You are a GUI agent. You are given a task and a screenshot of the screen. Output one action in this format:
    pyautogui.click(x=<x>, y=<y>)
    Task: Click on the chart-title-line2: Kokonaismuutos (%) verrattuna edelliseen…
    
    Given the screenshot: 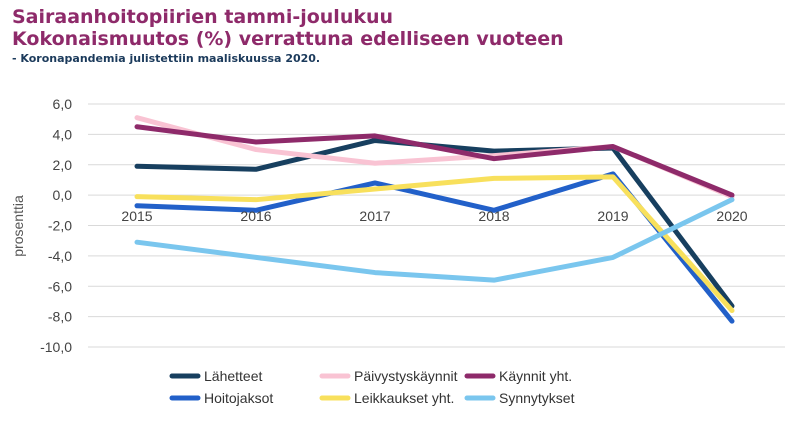 What is the action you would take?
    pyautogui.click(x=288, y=39)
    